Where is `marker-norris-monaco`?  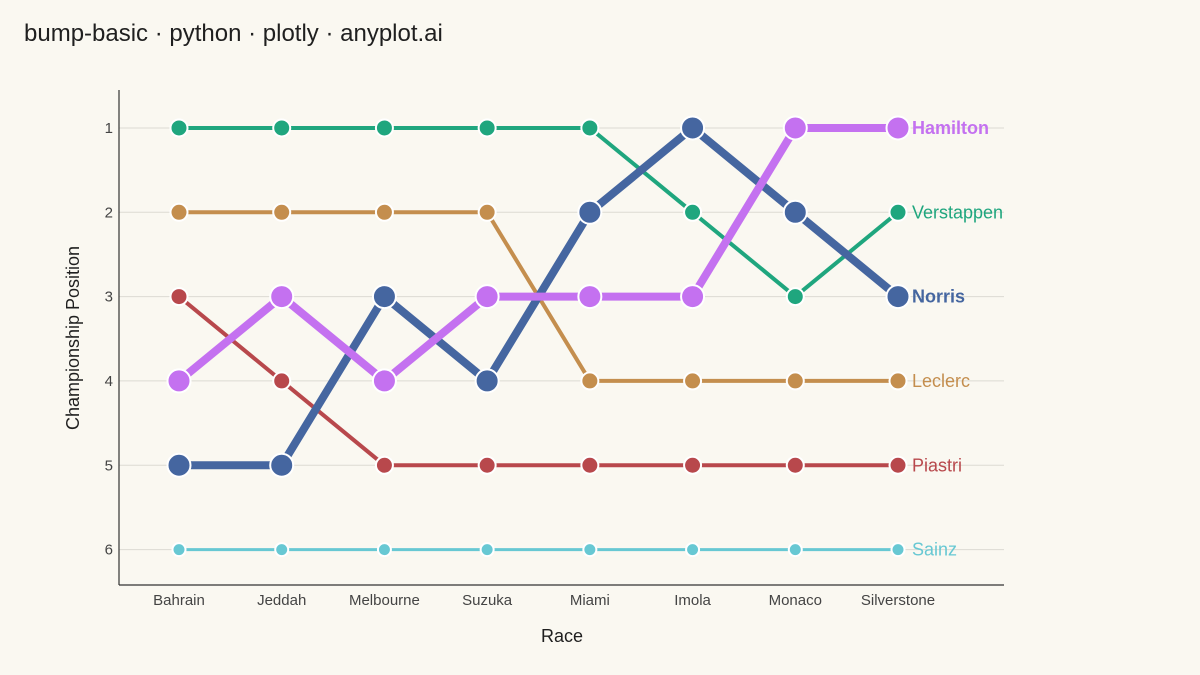 marker-norris-monaco is located at coordinates (795, 212).